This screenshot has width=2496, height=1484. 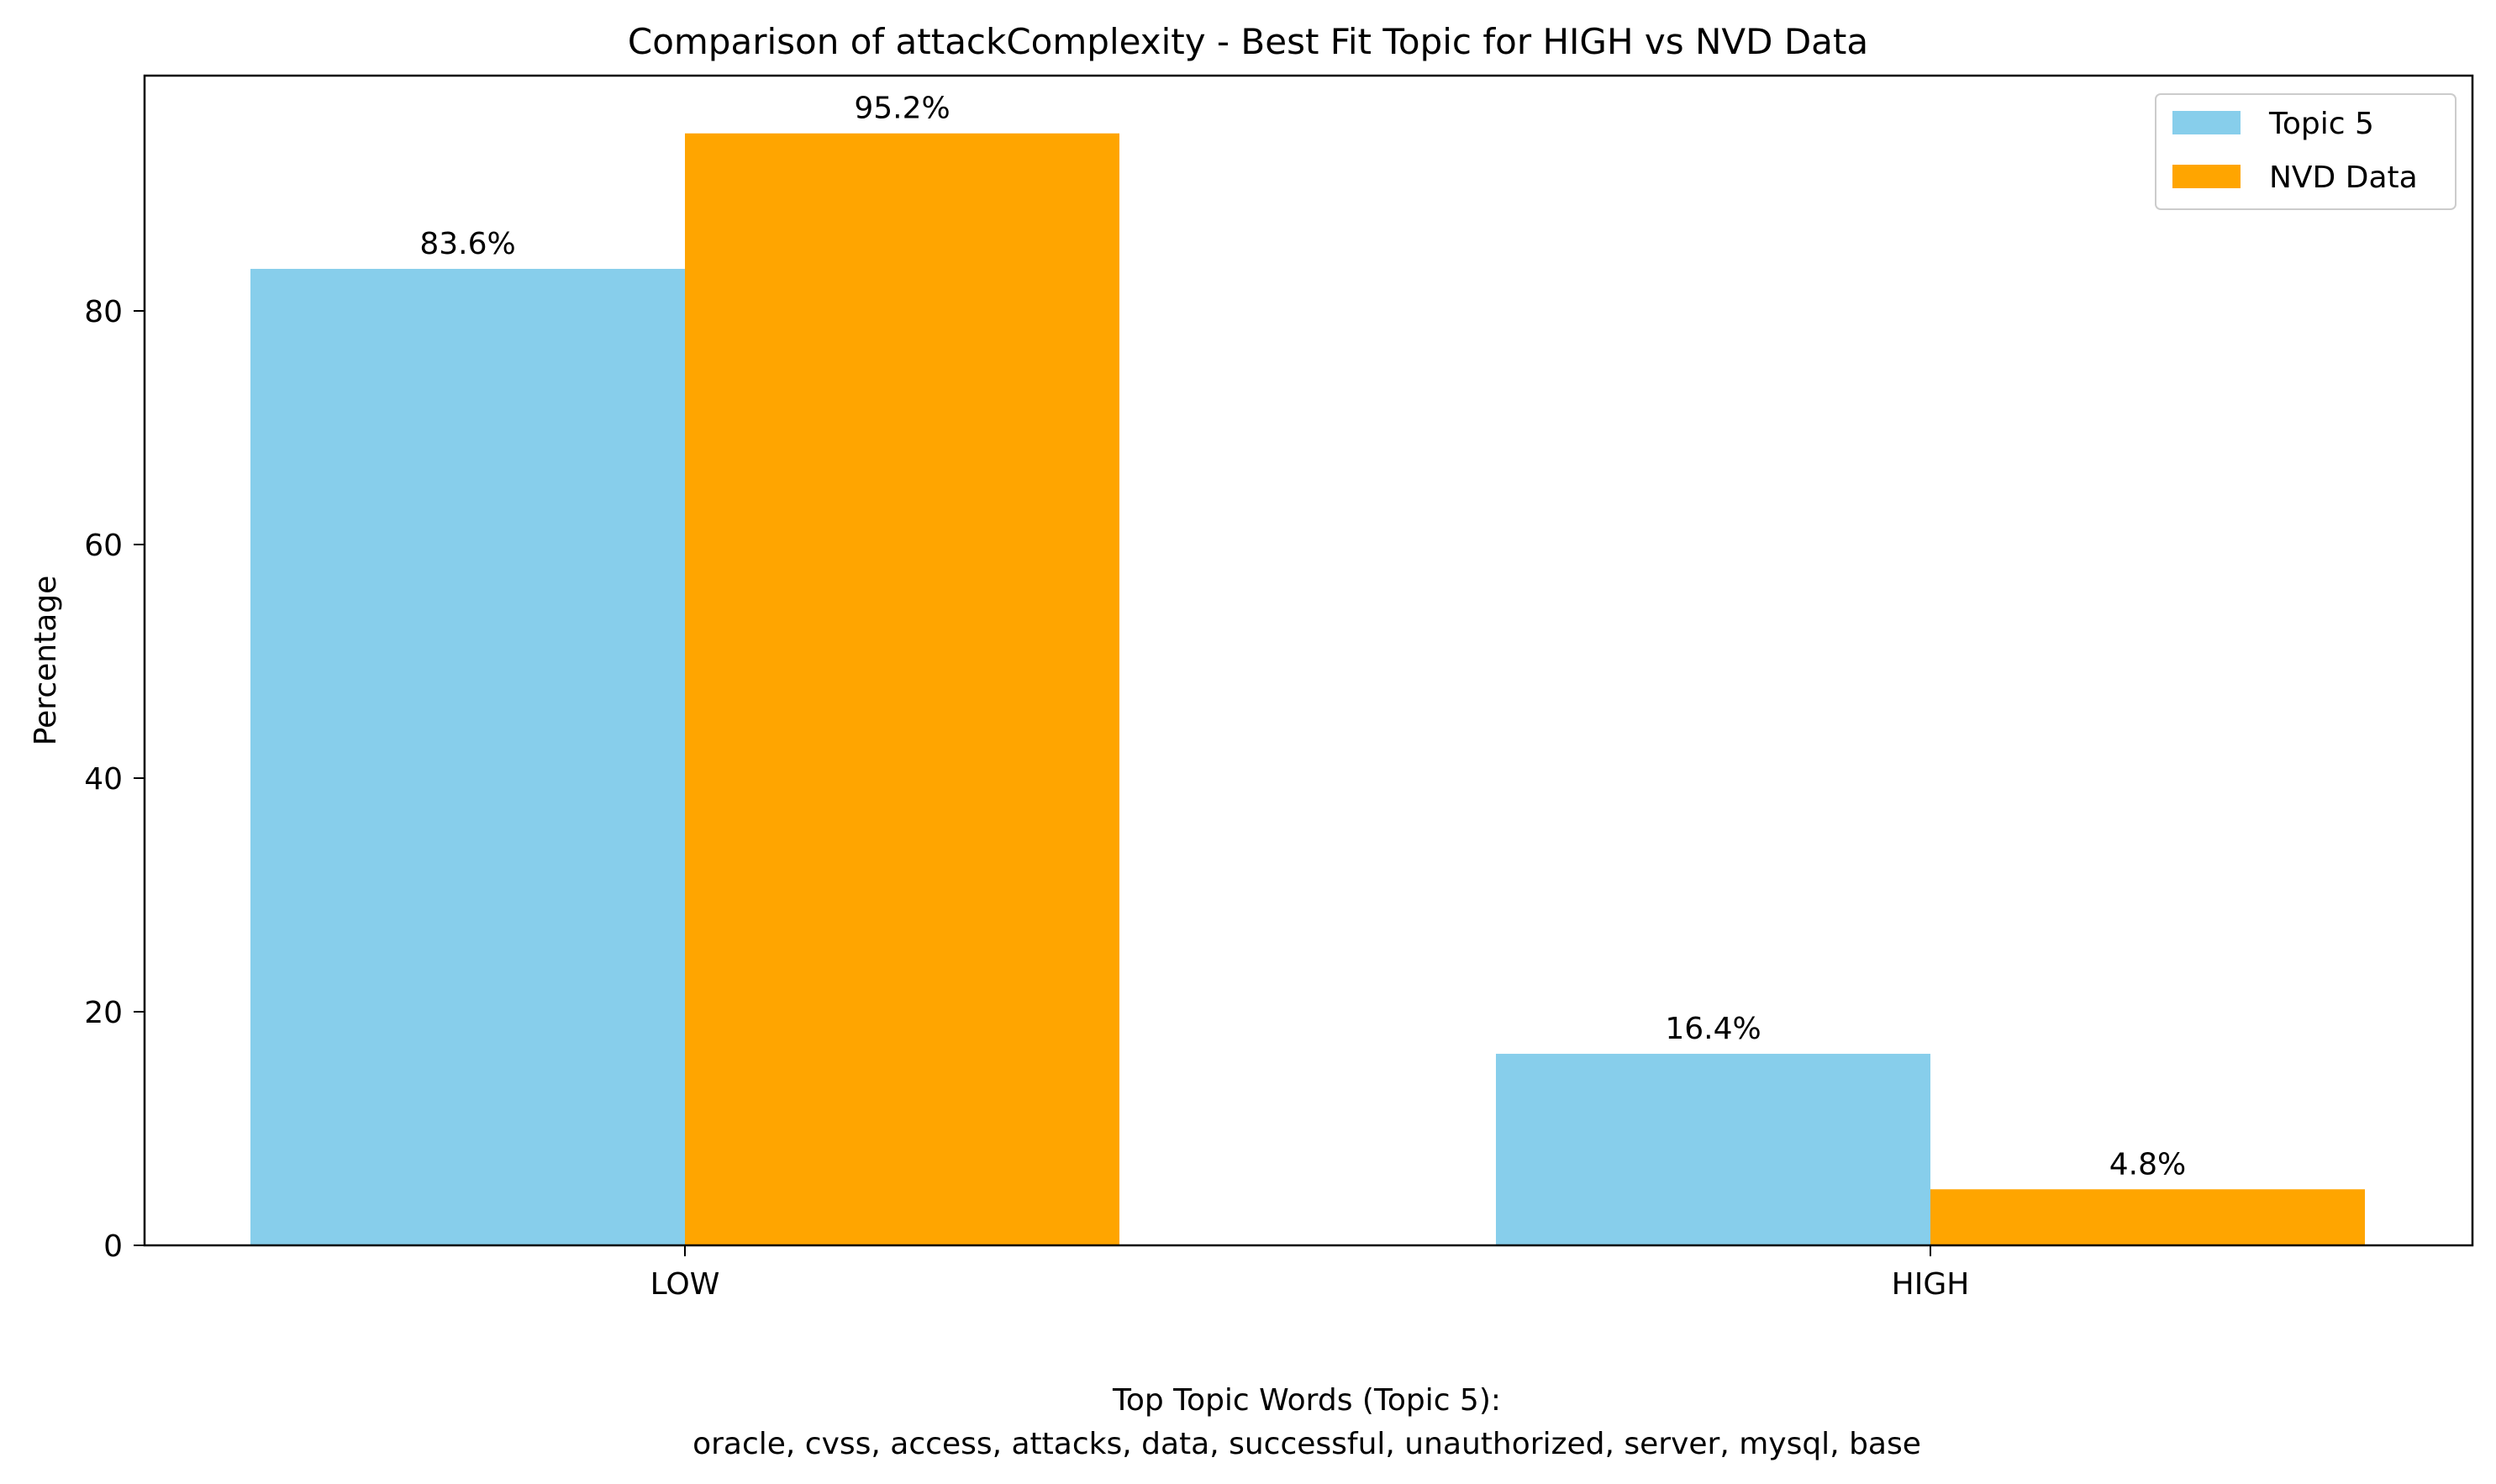 What do you see at coordinates (467, 244) in the screenshot?
I see `data-label: 83.6%` at bounding box center [467, 244].